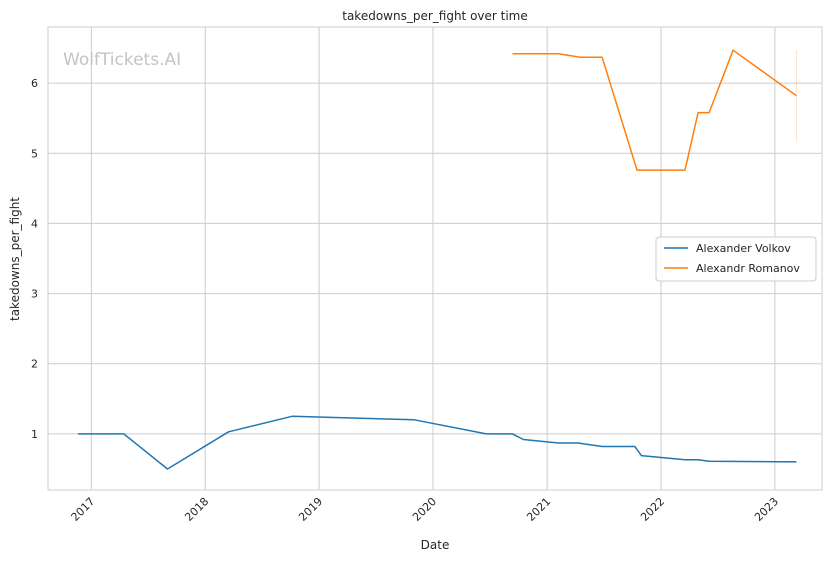 The image size is (832, 561). What do you see at coordinates (766, 509) in the screenshot?
I see `x-tick-label: 2023` at bounding box center [766, 509].